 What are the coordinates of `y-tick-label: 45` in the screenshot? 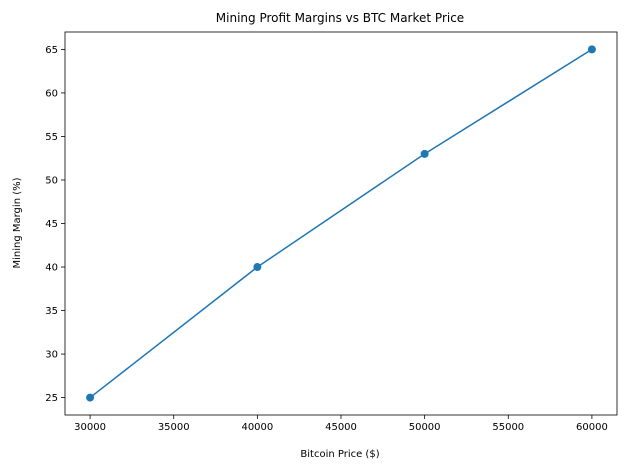 It's located at (51, 224).